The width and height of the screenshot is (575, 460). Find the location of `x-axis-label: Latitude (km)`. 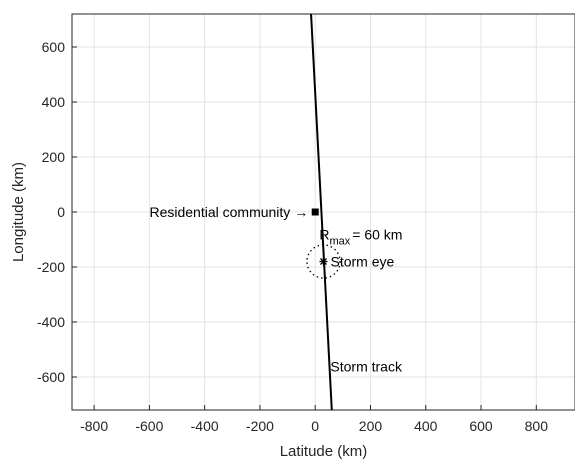

x-axis-label: Latitude (km) is located at coordinates (324, 451).